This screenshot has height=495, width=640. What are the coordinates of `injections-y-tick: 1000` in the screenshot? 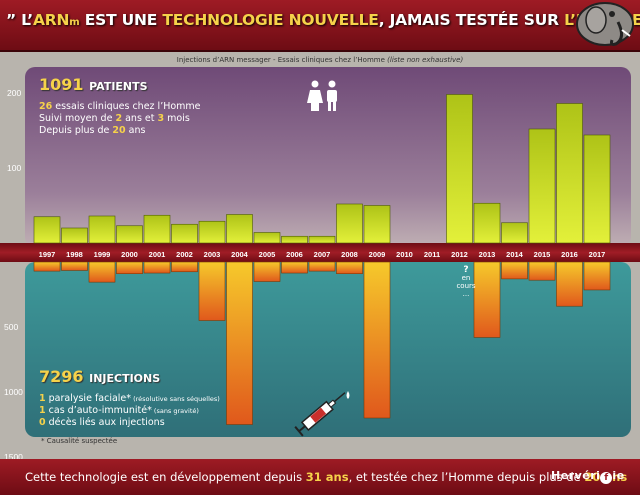 It's located at (13, 392).